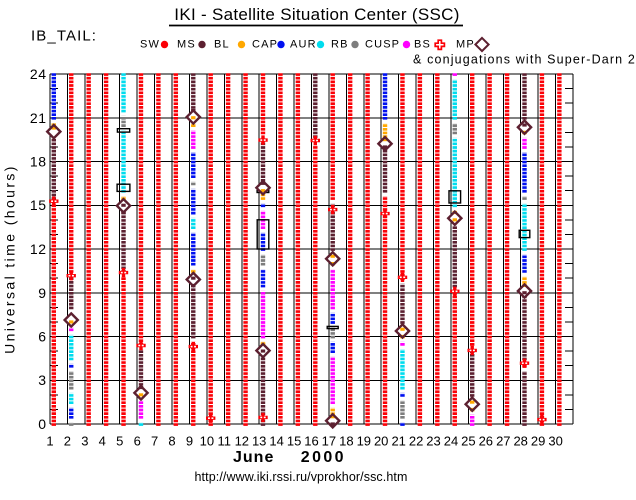 This screenshot has height=500, width=636. Describe the element at coordinates (555, 441) in the screenshot. I see `svg-text: 30` at that location.